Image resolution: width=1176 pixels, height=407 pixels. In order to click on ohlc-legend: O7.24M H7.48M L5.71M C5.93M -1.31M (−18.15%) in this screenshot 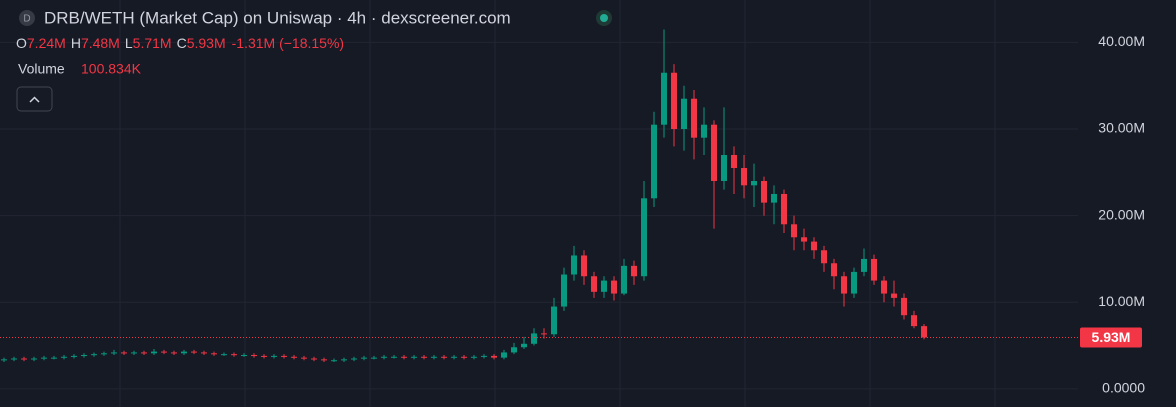, I will do `click(180, 43)`.